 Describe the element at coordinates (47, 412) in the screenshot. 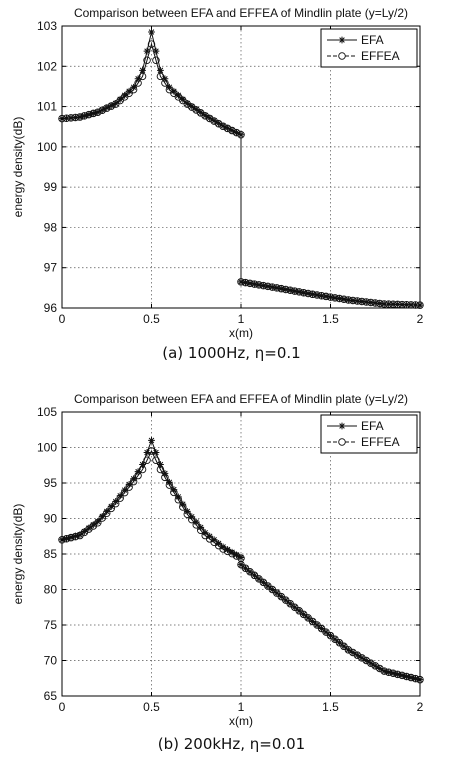

I see `y-tick-label: 105` at that location.